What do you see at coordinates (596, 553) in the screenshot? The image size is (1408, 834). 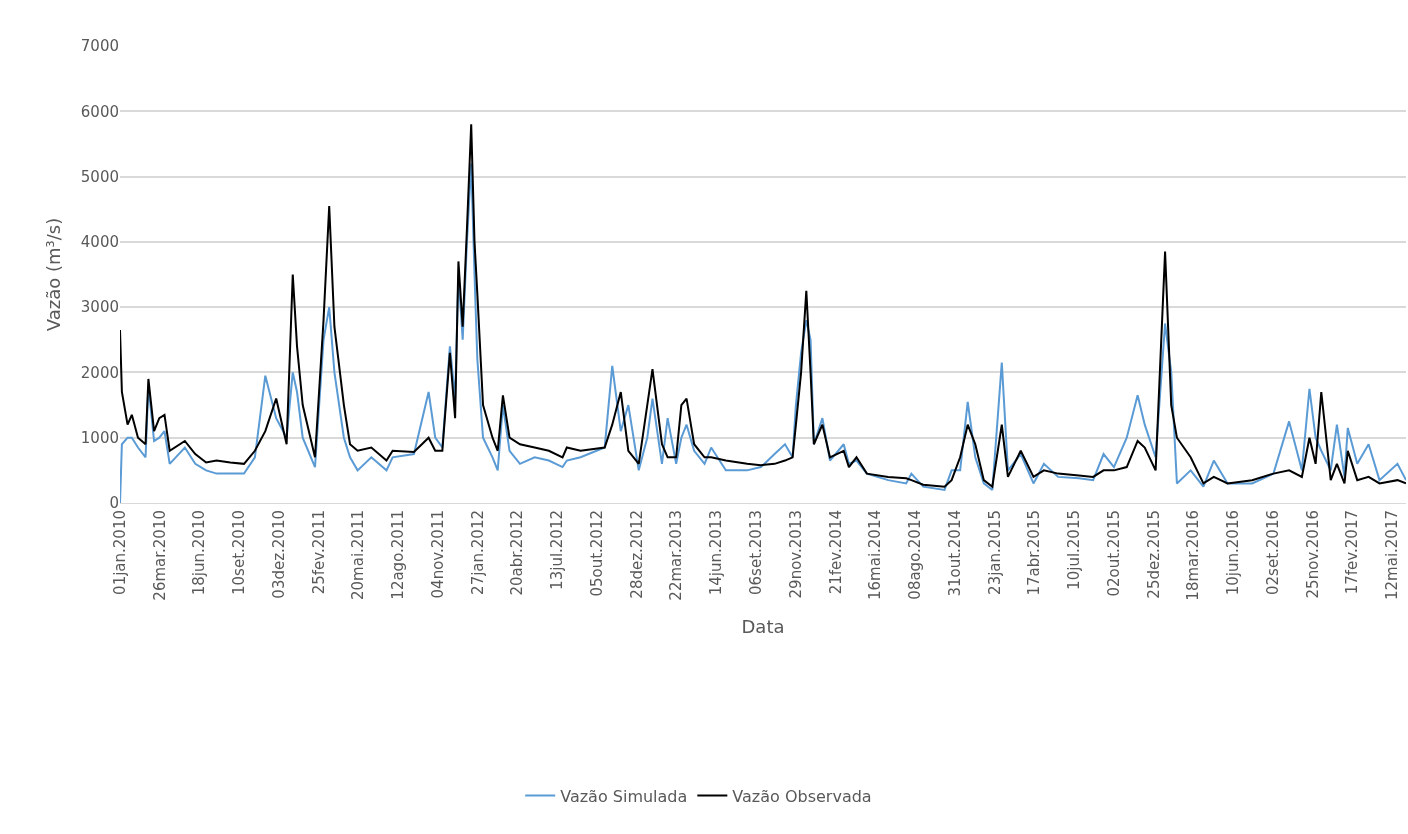 I see `x-tick-label: 05out.2012` at bounding box center [596, 553].